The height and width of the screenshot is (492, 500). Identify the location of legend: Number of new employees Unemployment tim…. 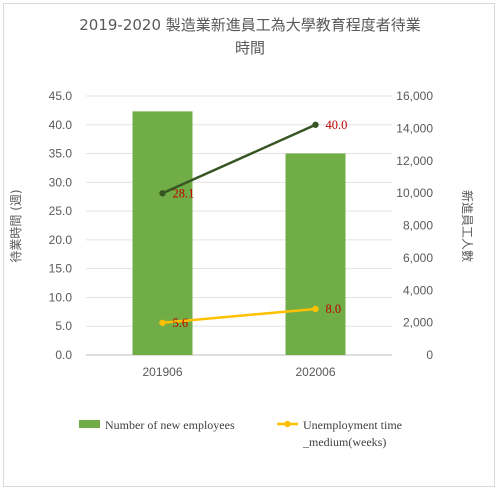
(240, 433).